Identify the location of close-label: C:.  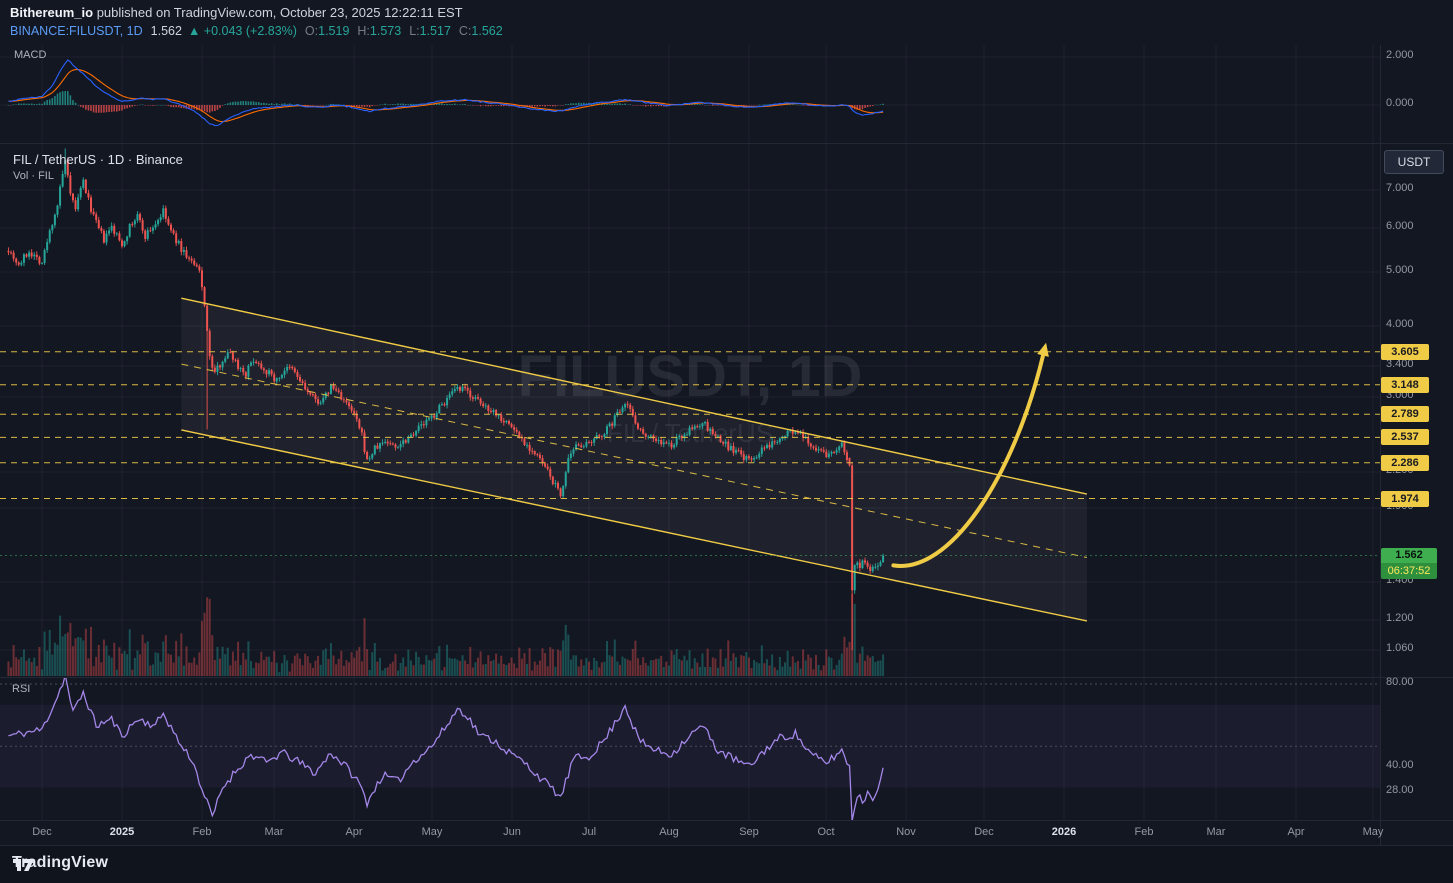
(465, 31).